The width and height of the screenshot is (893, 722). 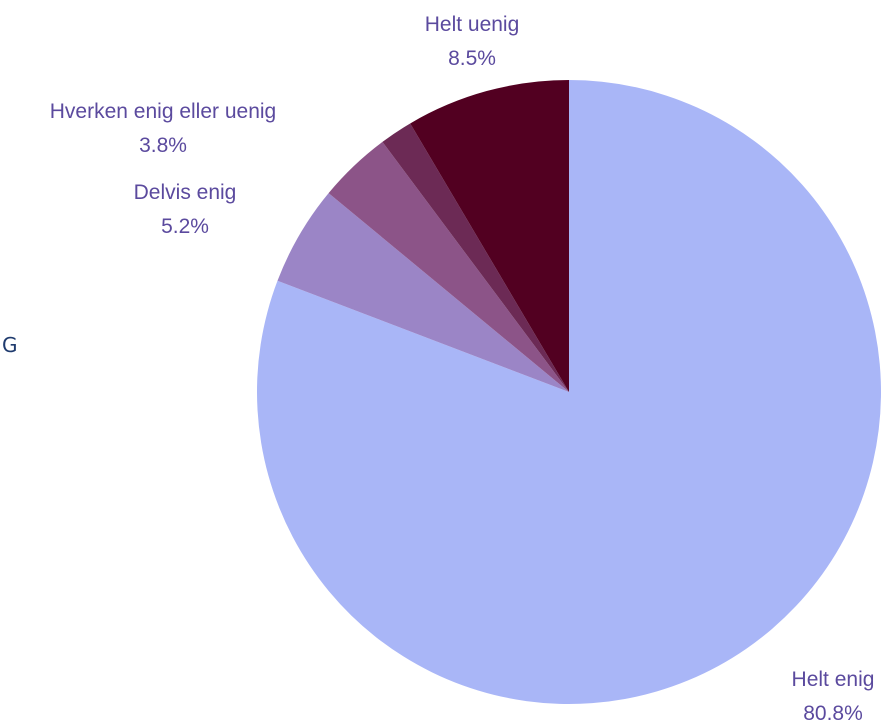 I want to click on slice-label: Delvis enig 5.2%, so click(x=185, y=209).